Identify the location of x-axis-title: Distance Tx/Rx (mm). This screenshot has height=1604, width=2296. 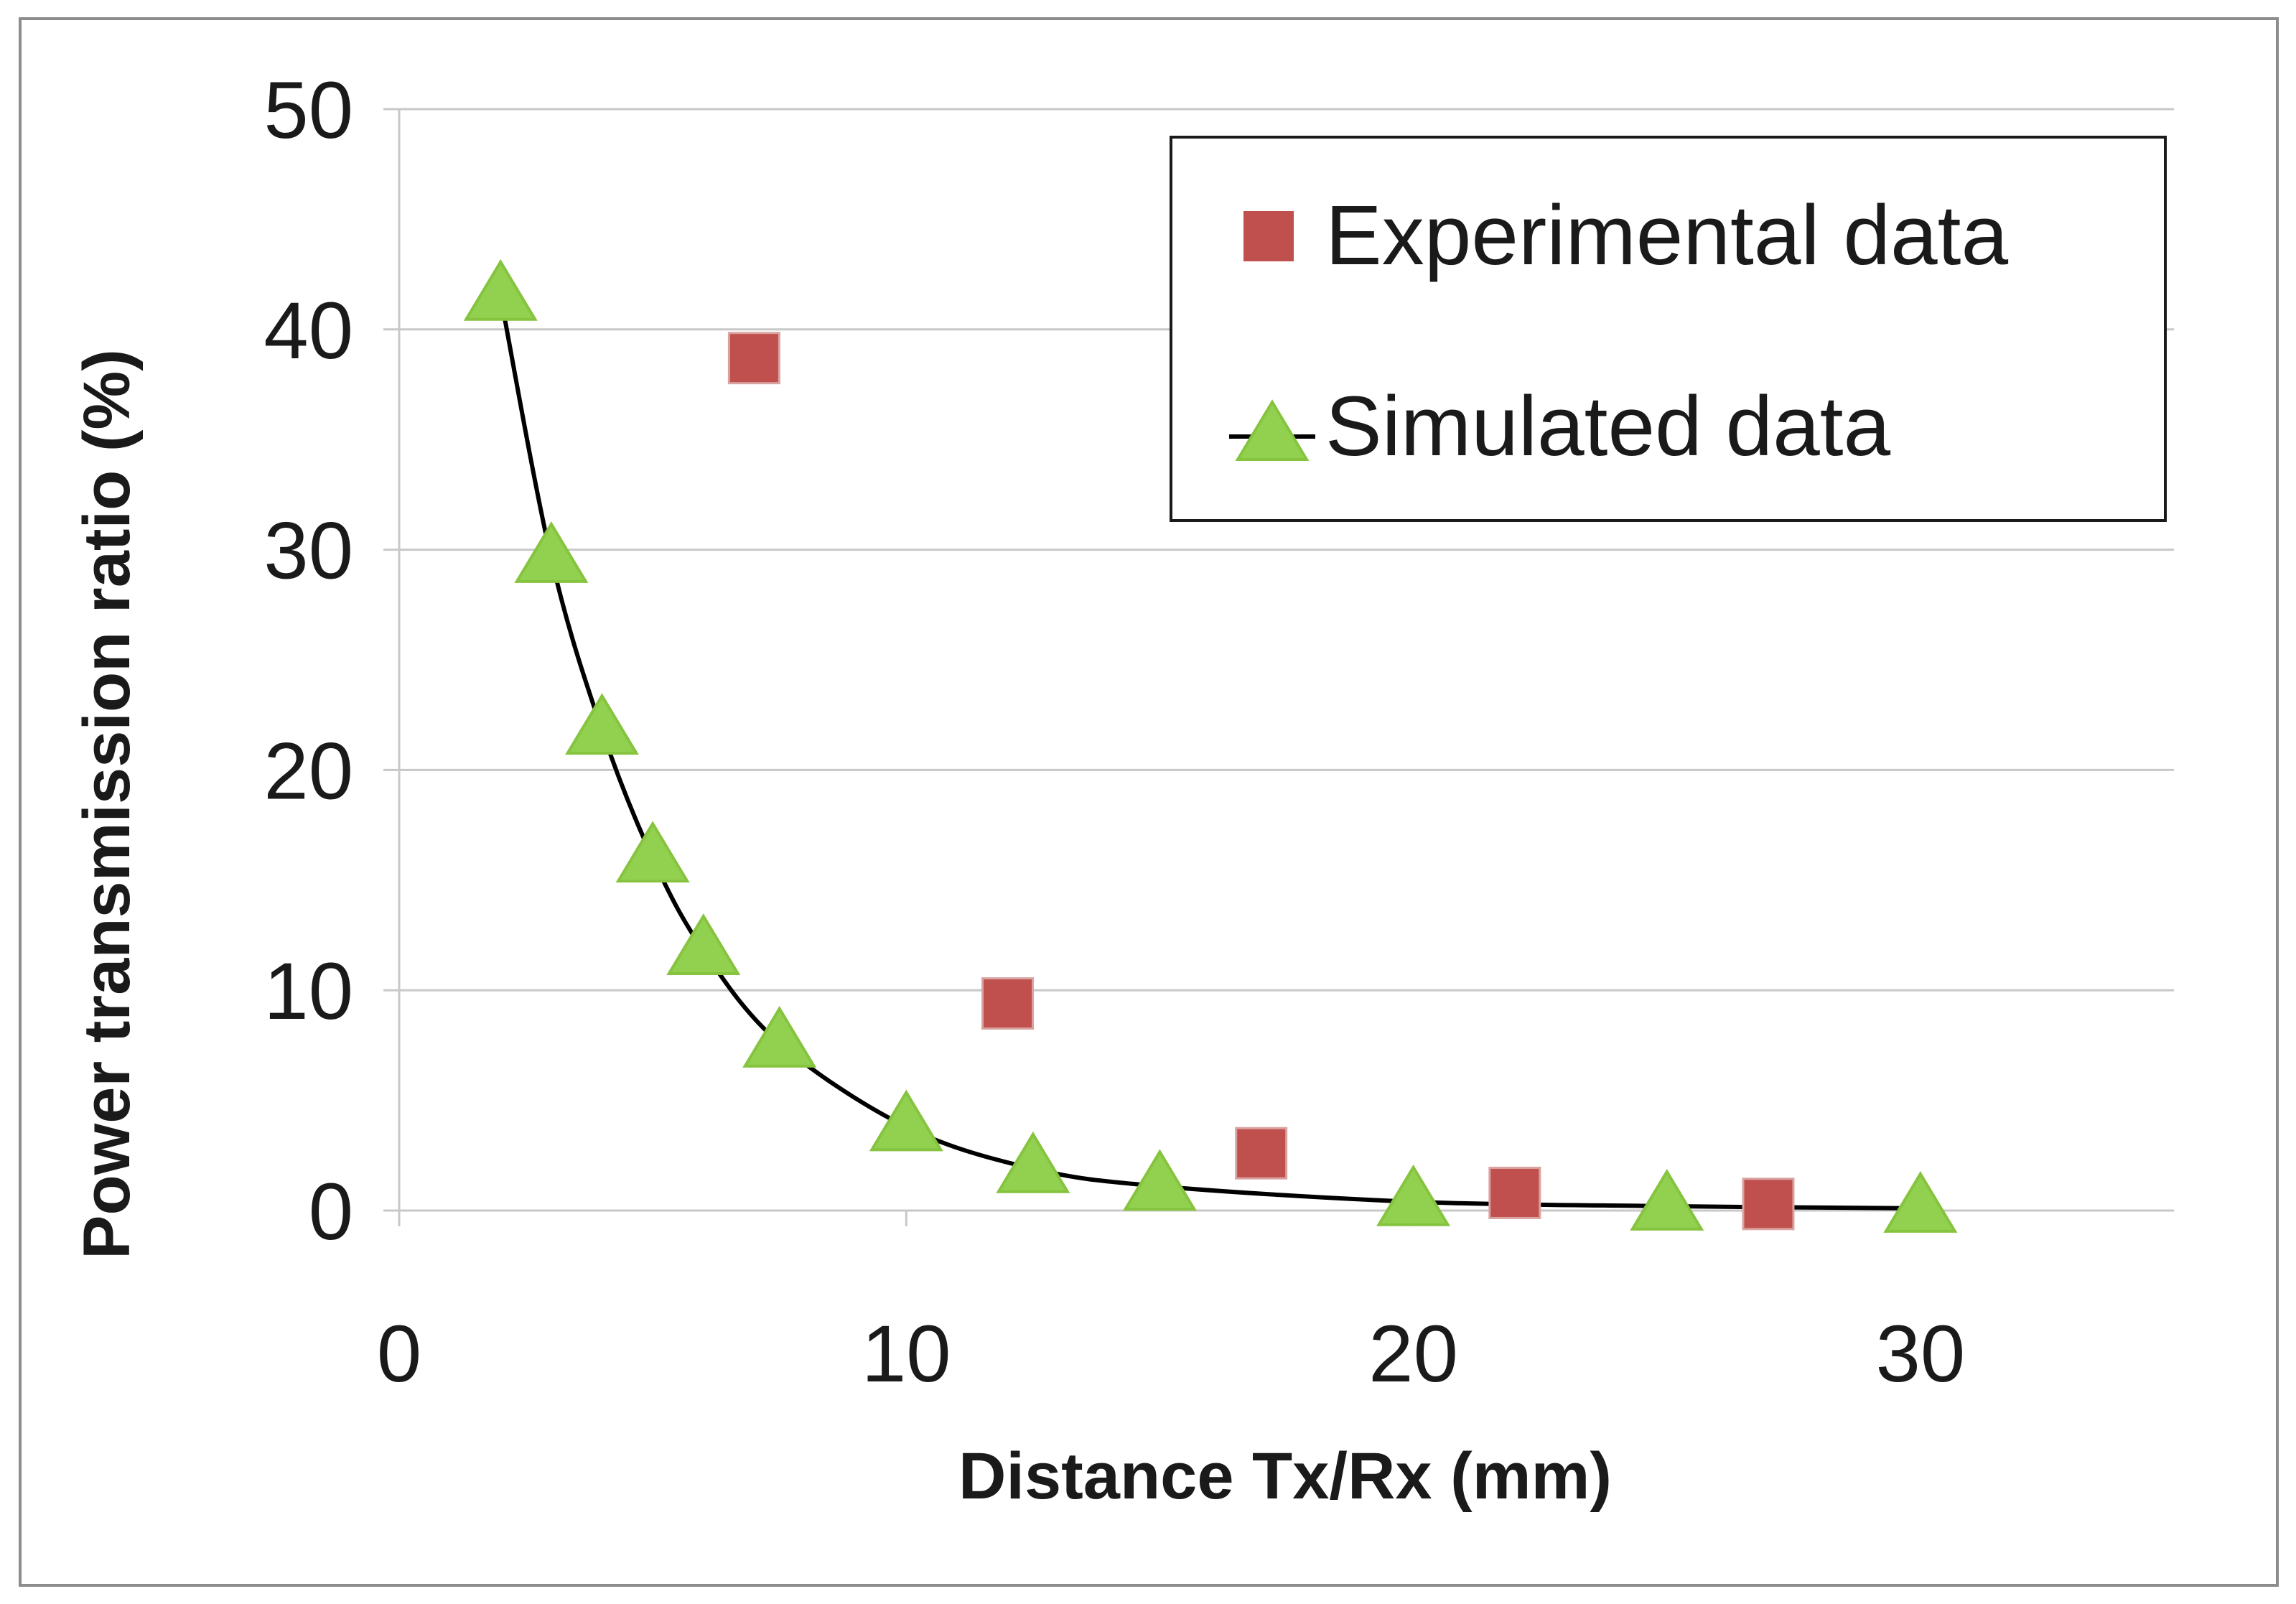
(1285, 1476).